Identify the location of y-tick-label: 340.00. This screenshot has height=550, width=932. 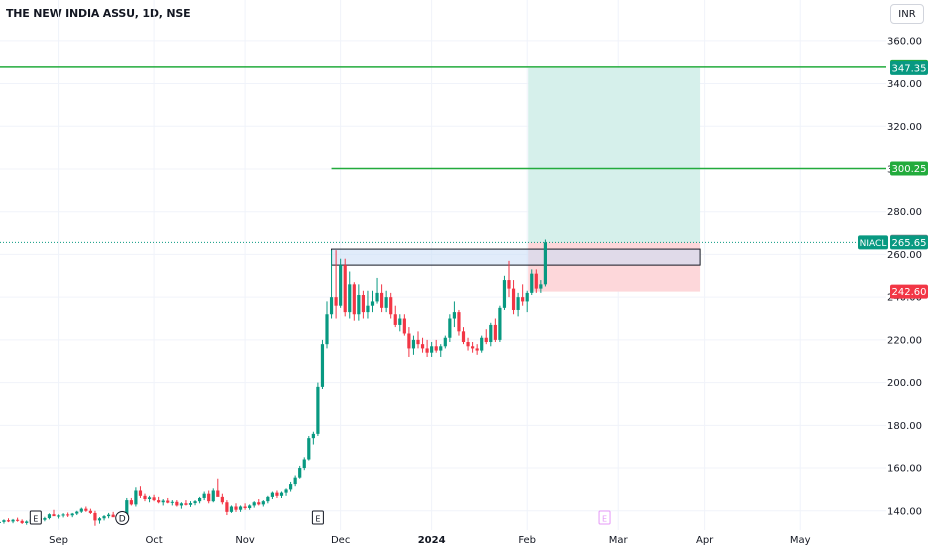
(904, 84).